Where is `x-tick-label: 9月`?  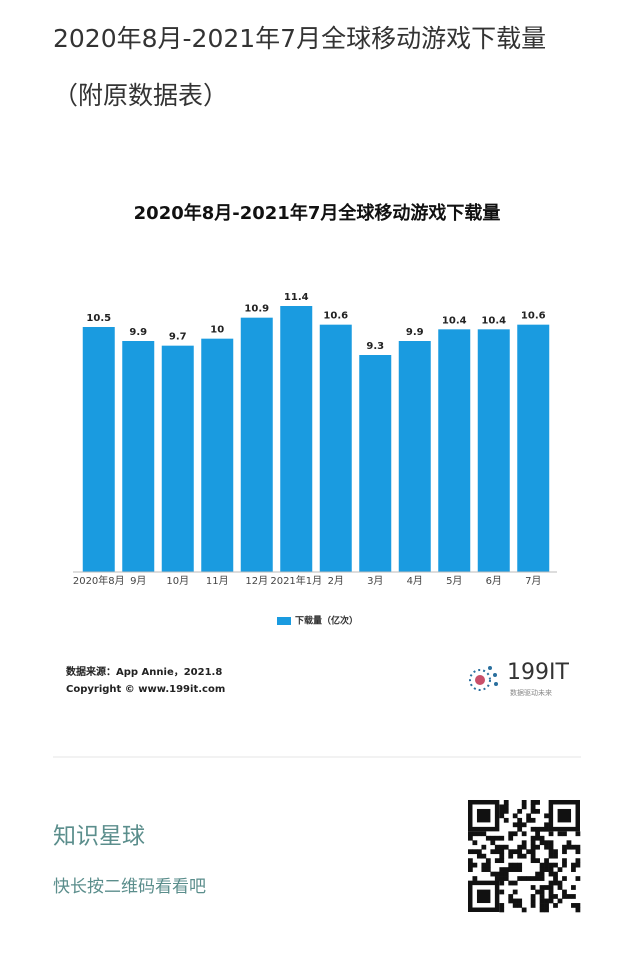
x-tick-label: 9月 is located at coordinates (138, 581).